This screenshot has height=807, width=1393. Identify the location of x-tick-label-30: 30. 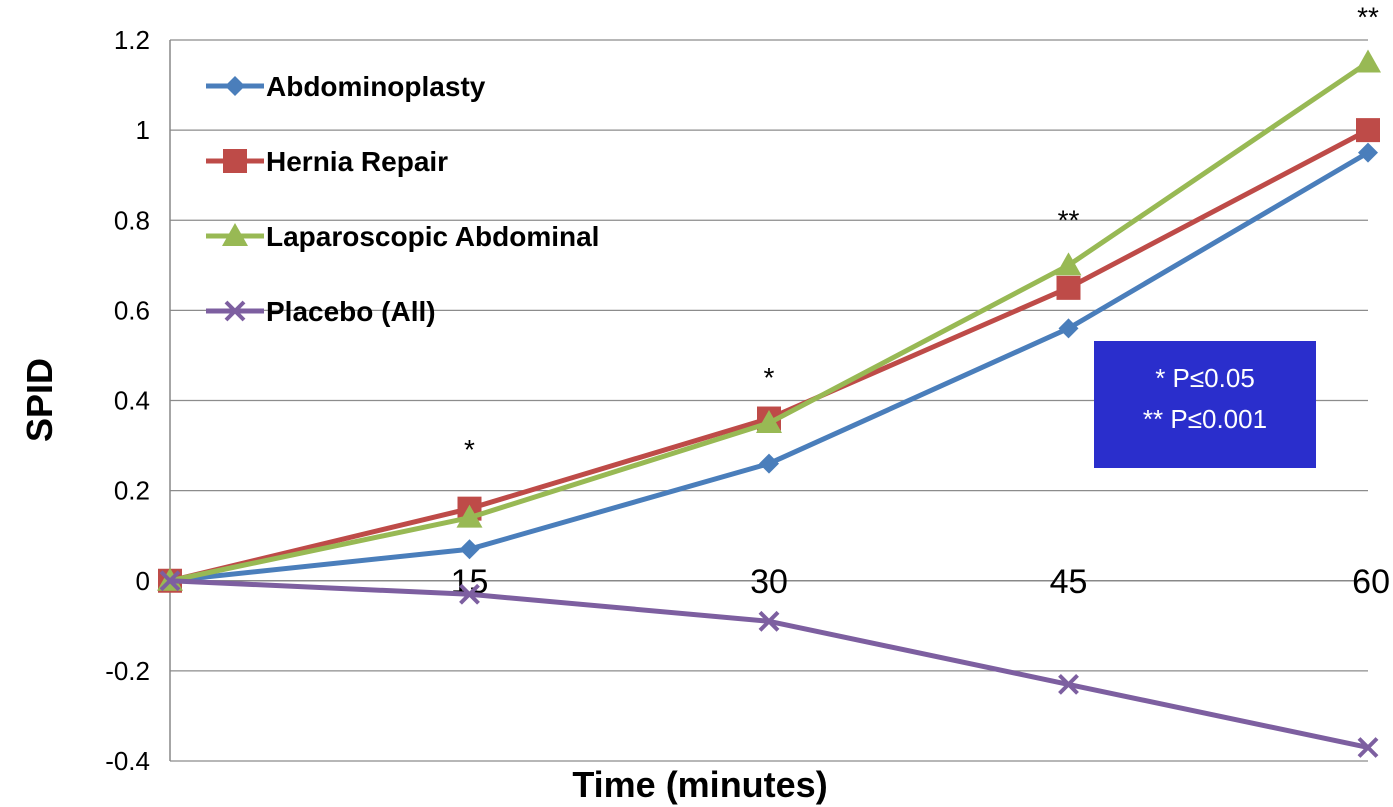
(769, 582).